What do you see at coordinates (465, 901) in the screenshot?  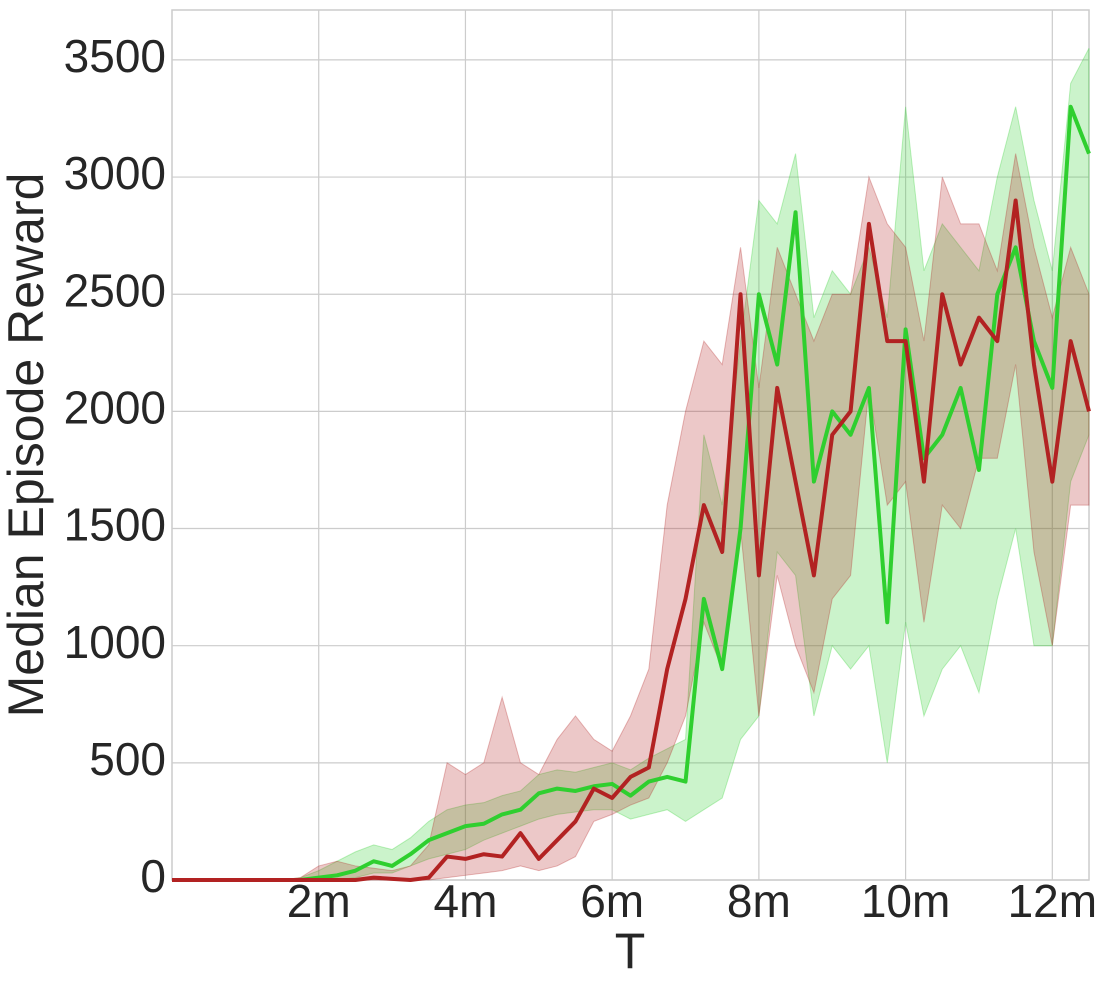 I see `x-tick-label: 4m` at bounding box center [465, 901].